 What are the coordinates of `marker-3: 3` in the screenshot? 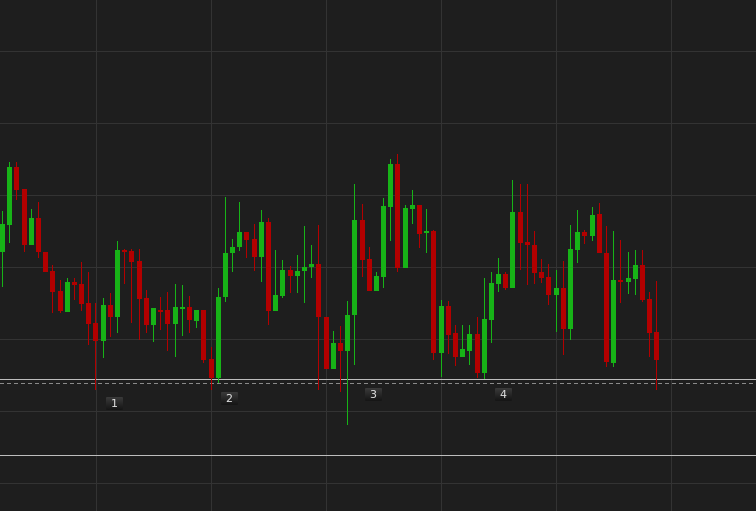 It's located at (373, 394).